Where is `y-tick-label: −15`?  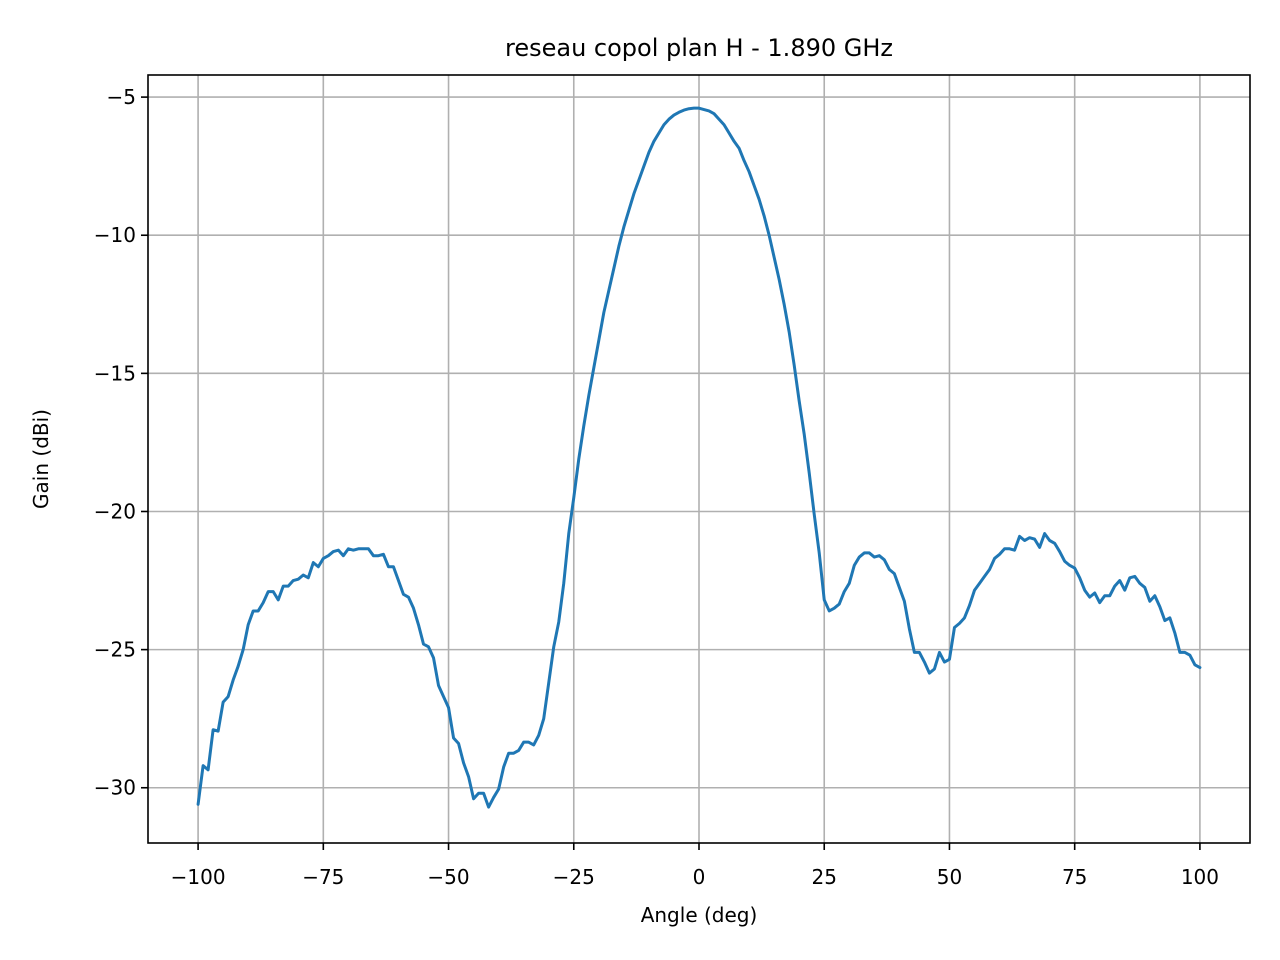 y-tick-label: −15 is located at coordinates (115, 373).